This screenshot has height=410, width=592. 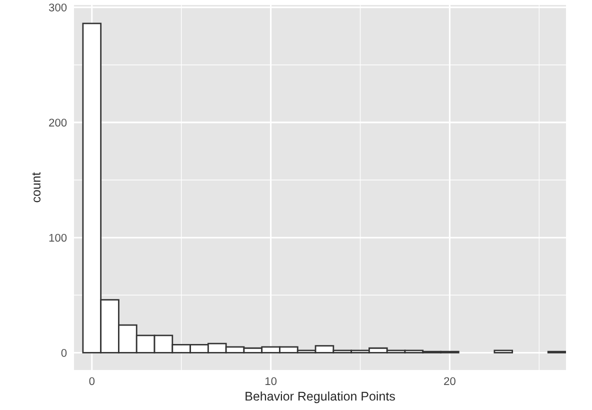 What do you see at coordinates (58, 122) in the screenshot?
I see `y-tick-label: 200` at bounding box center [58, 122].